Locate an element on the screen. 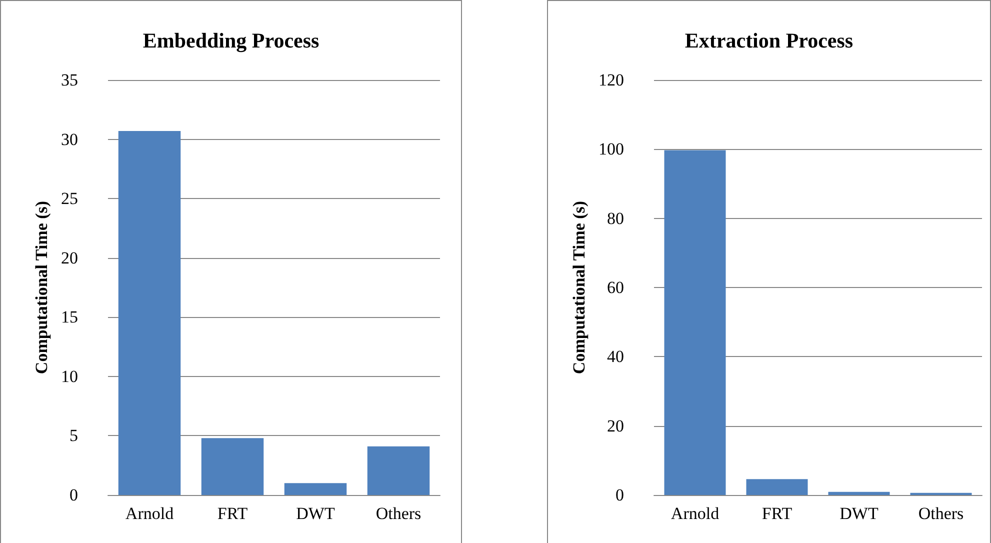 Image resolution: width=991 pixels, height=543 pixels. y-tick-label: 35 is located at coordinates (69, 80).